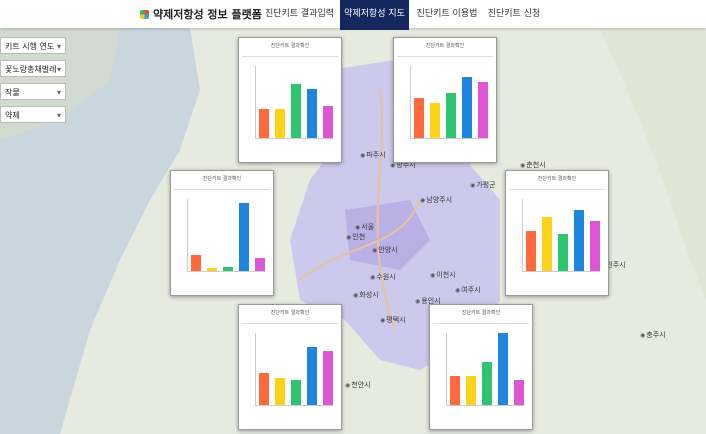 Image resolution: width=706 pixels, height=434 pixels. What do you see at coordinates (33, 69) in the screenshot?
I see `filter-dropdown: 꽃노랑총채벌레` at bounding box center [33, 69].